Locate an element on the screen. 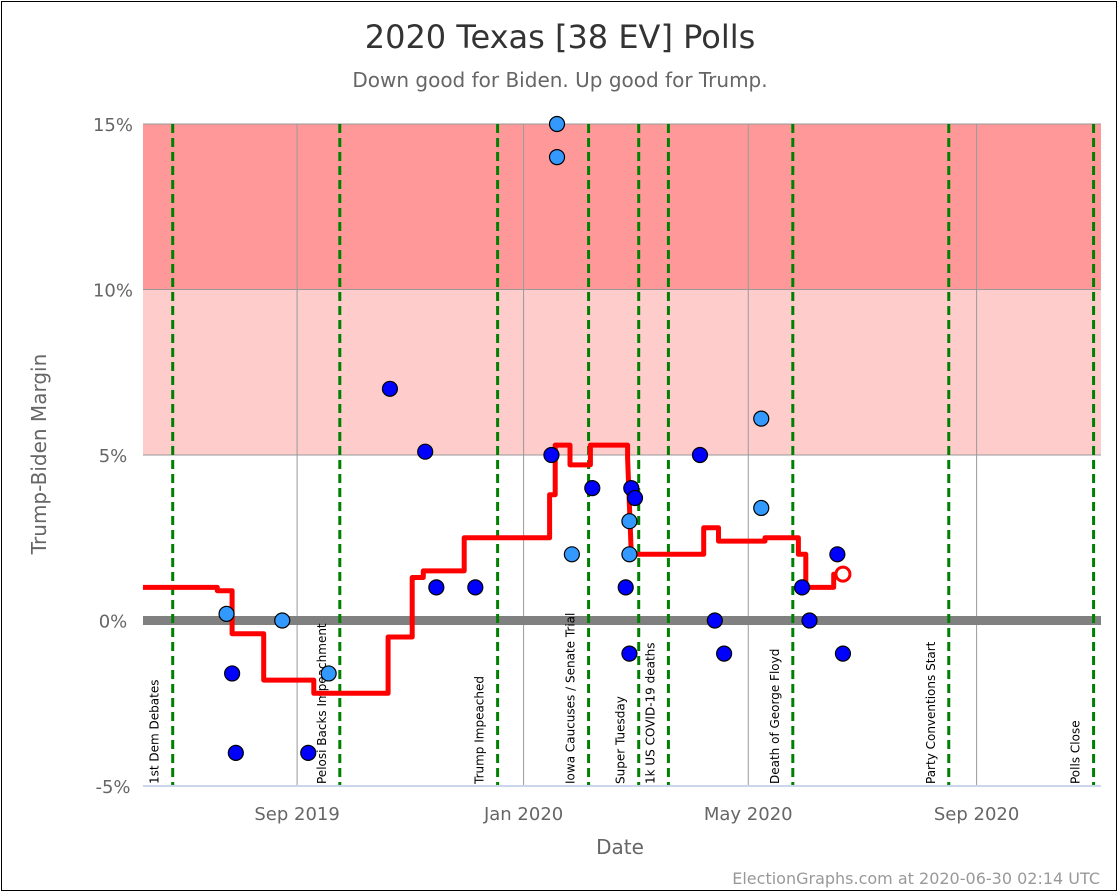 The height and width of the screenshot is (894, 1120). y-tick-label: 5% is located at coordinates (113, 456).